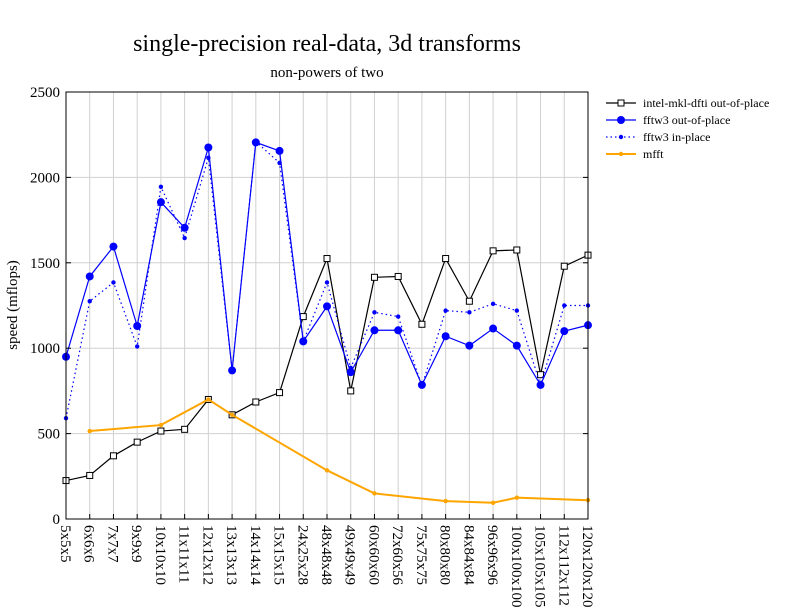  I want to click on x-tick-label: 14x14x14, so click(255, 555).